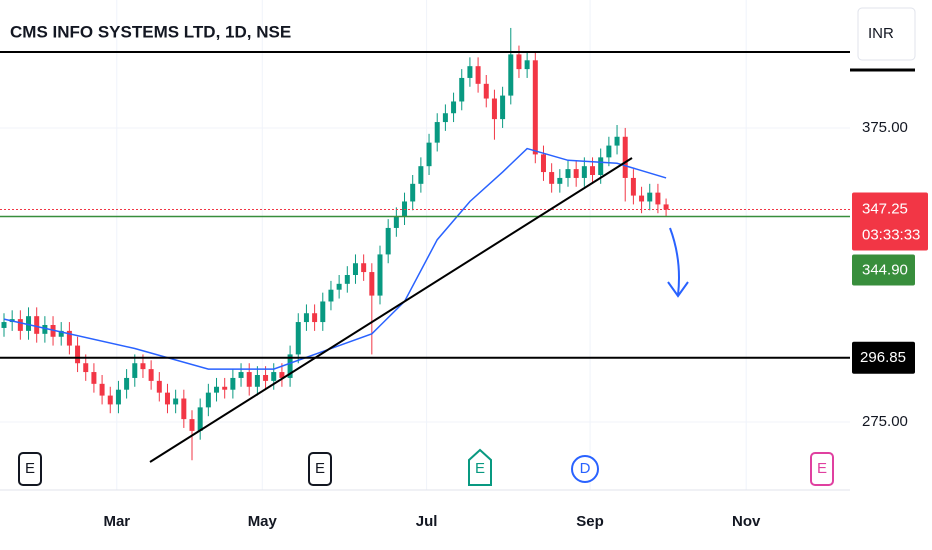 Image resolution: width=932 pixels, height=550 pixels. I want to click on x-tick-label: Nov, so click(746, 521).